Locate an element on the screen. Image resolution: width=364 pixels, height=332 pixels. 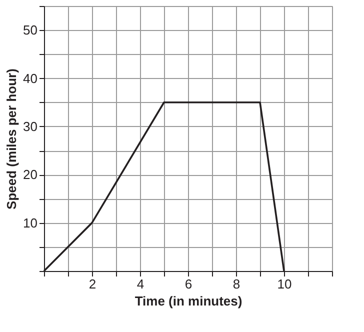
y-tick-label: 50 is located at coordinates (30, 30).